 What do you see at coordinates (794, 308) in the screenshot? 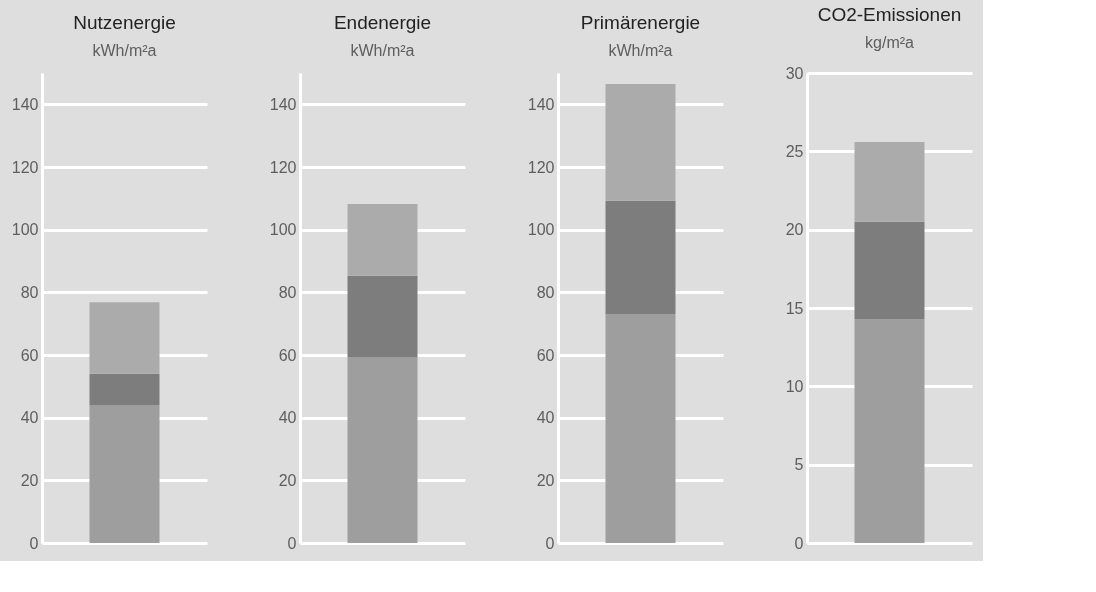
I see `y-tick-label: 15` at bounding box center [794, 308].